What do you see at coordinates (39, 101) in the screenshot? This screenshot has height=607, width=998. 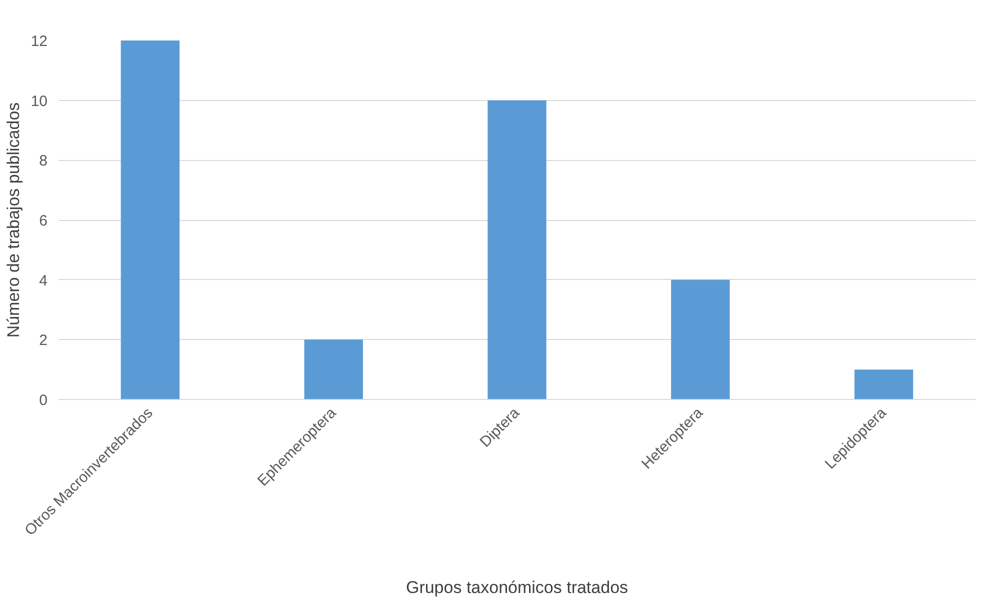 I see `y-tick-label: 10` at bounding box center [39, 101].